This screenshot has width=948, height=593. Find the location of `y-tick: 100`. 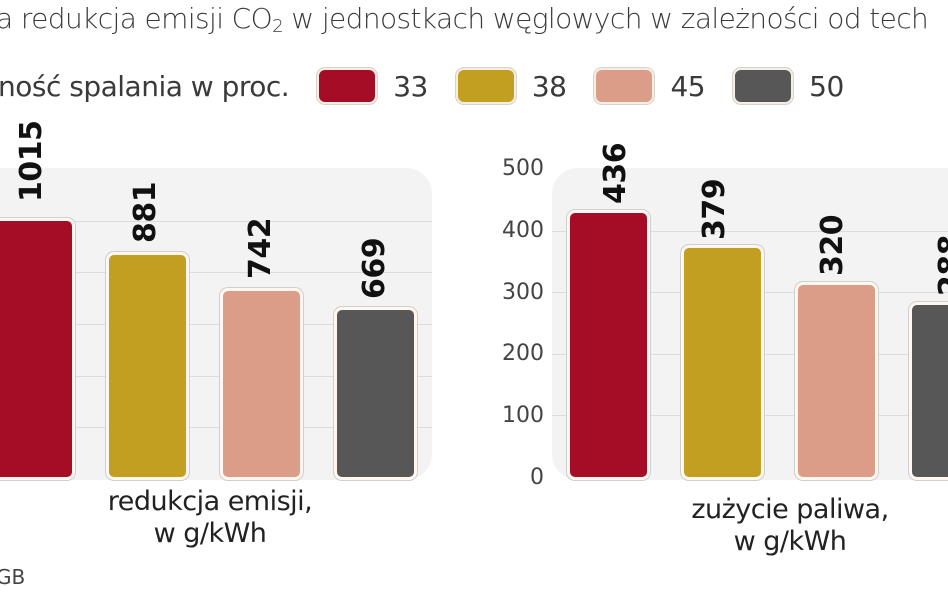

y-tick: 100 is located at coordinates (523, 415).